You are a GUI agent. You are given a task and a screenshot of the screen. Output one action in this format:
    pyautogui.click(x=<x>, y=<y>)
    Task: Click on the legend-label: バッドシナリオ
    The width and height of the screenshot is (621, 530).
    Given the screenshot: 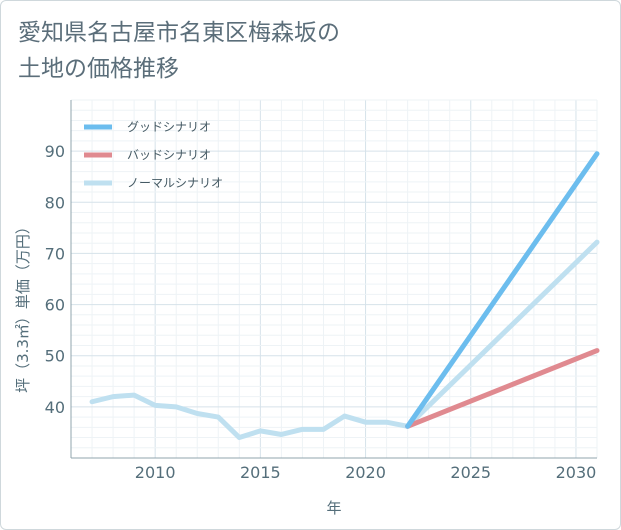 What is the action you would take?
    pyautogui.click(x=169, y=155)
    